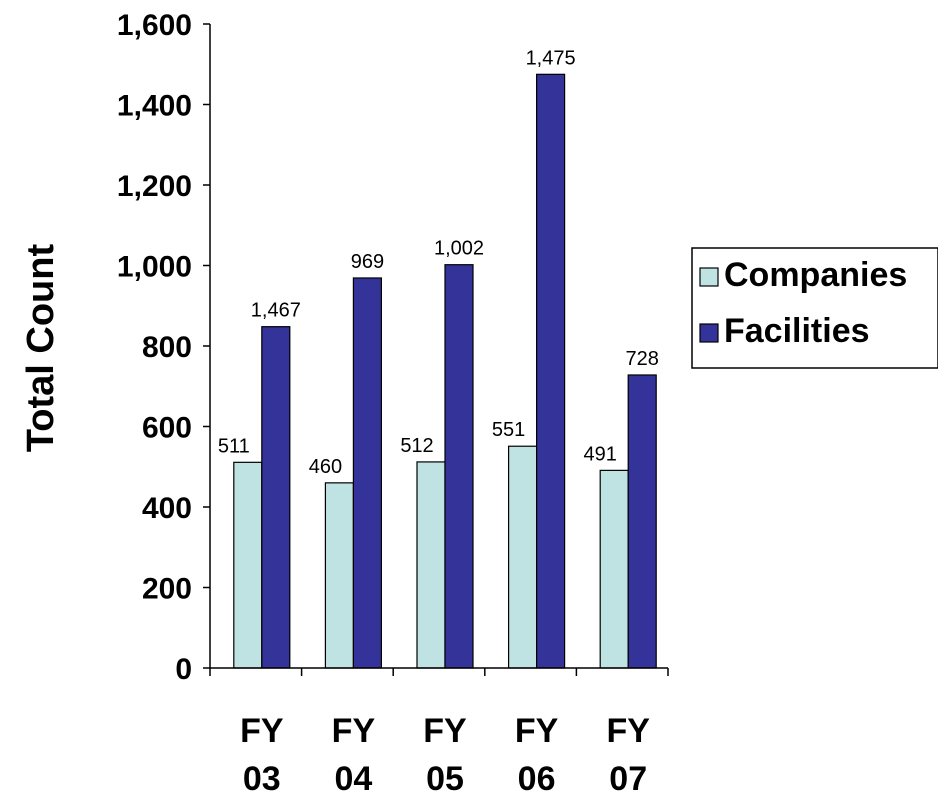  I want to click on data-label-facilities: 1,002, so click(459, 249).